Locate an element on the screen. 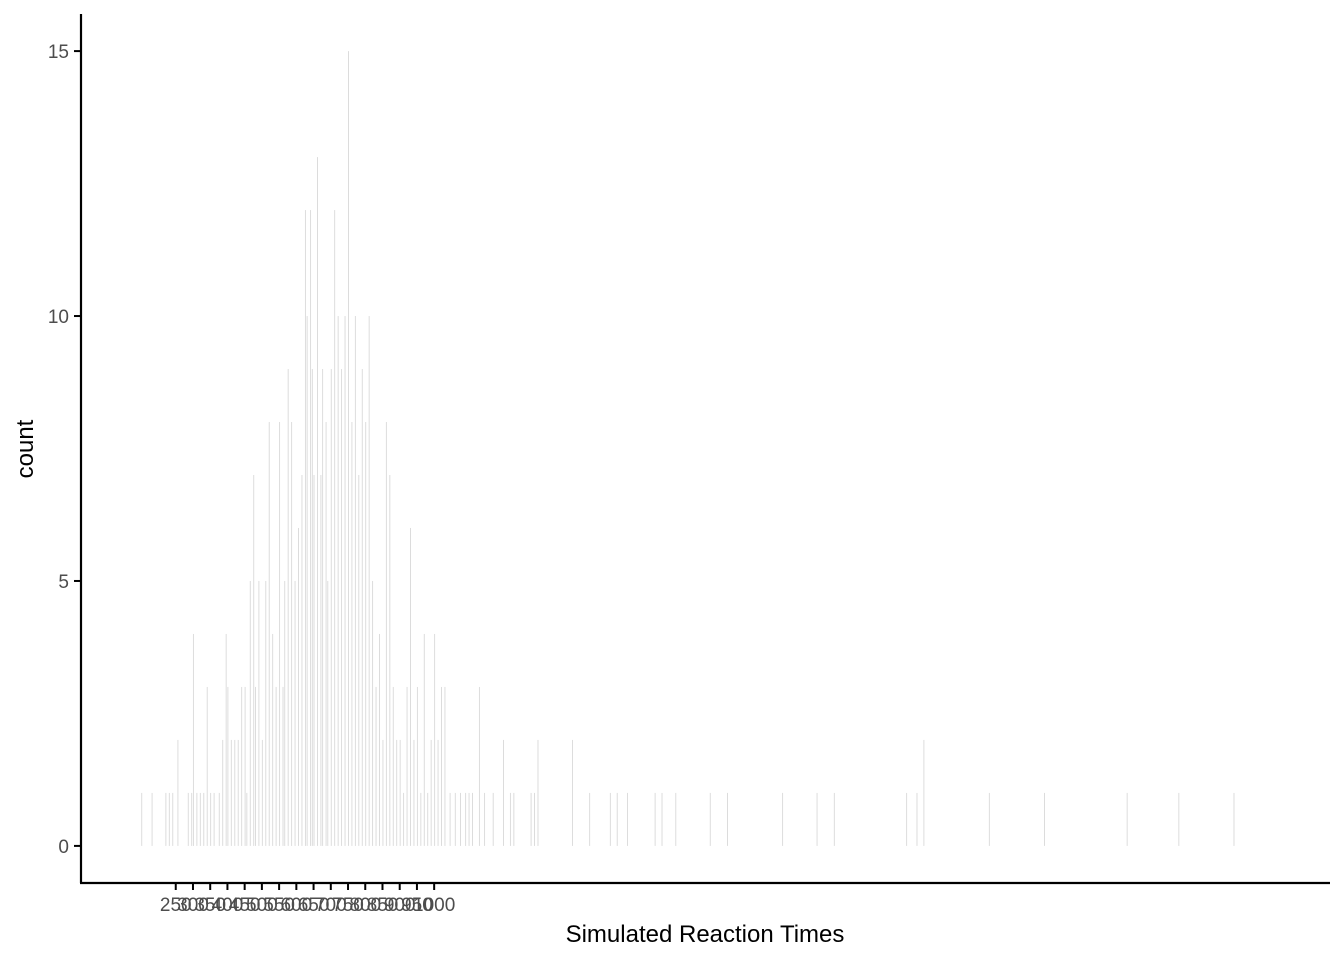 Image resolution: width=1344 pixels, height=960 pixels. x-tick-label: 850 is located at coordinates (383, 905).